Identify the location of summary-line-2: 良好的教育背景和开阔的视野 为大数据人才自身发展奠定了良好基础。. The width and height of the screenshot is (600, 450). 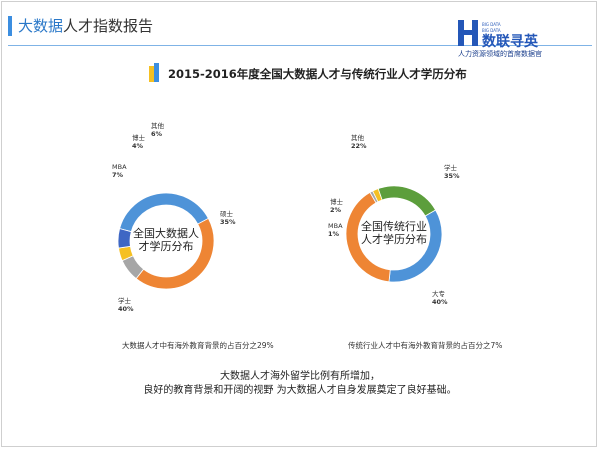
(300, 390).